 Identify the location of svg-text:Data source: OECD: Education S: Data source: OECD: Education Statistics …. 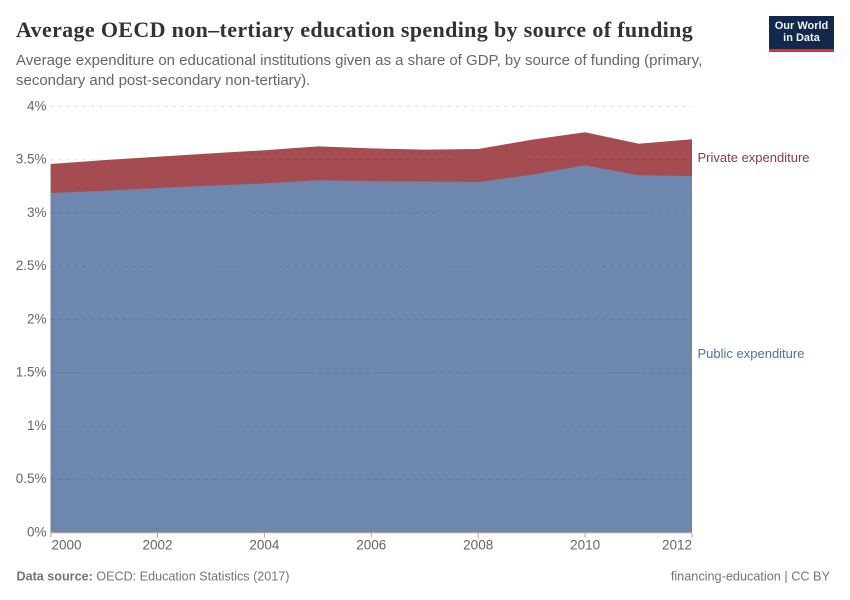
(153, 577).